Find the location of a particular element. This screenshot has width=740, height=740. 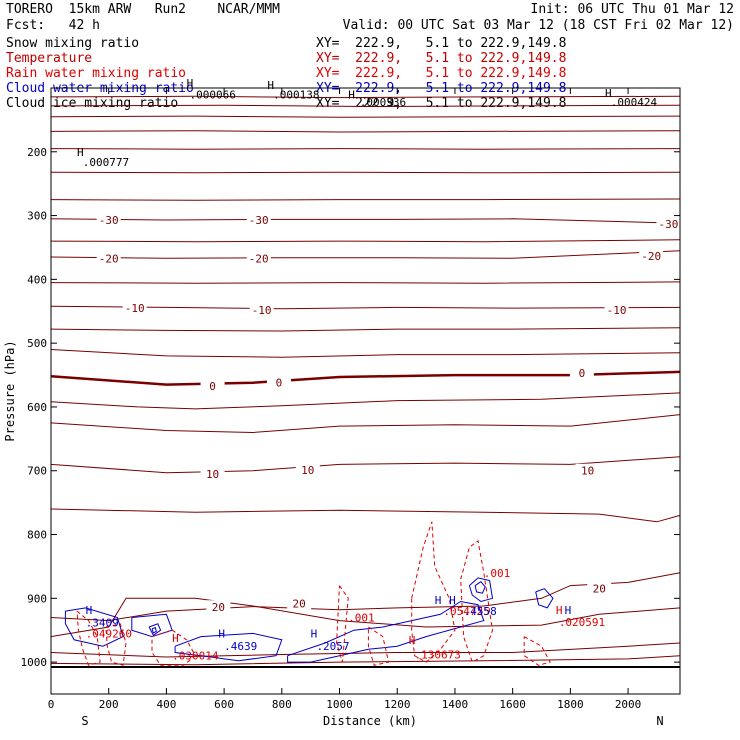

maximum-label-7: .000424 is located at coordinates (634, 102).